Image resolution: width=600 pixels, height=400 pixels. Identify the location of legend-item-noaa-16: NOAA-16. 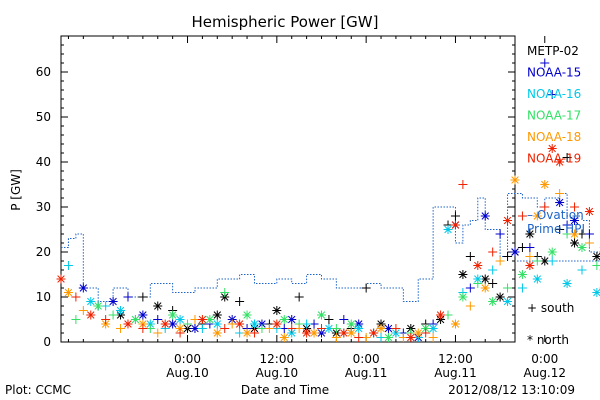
(554, 94).